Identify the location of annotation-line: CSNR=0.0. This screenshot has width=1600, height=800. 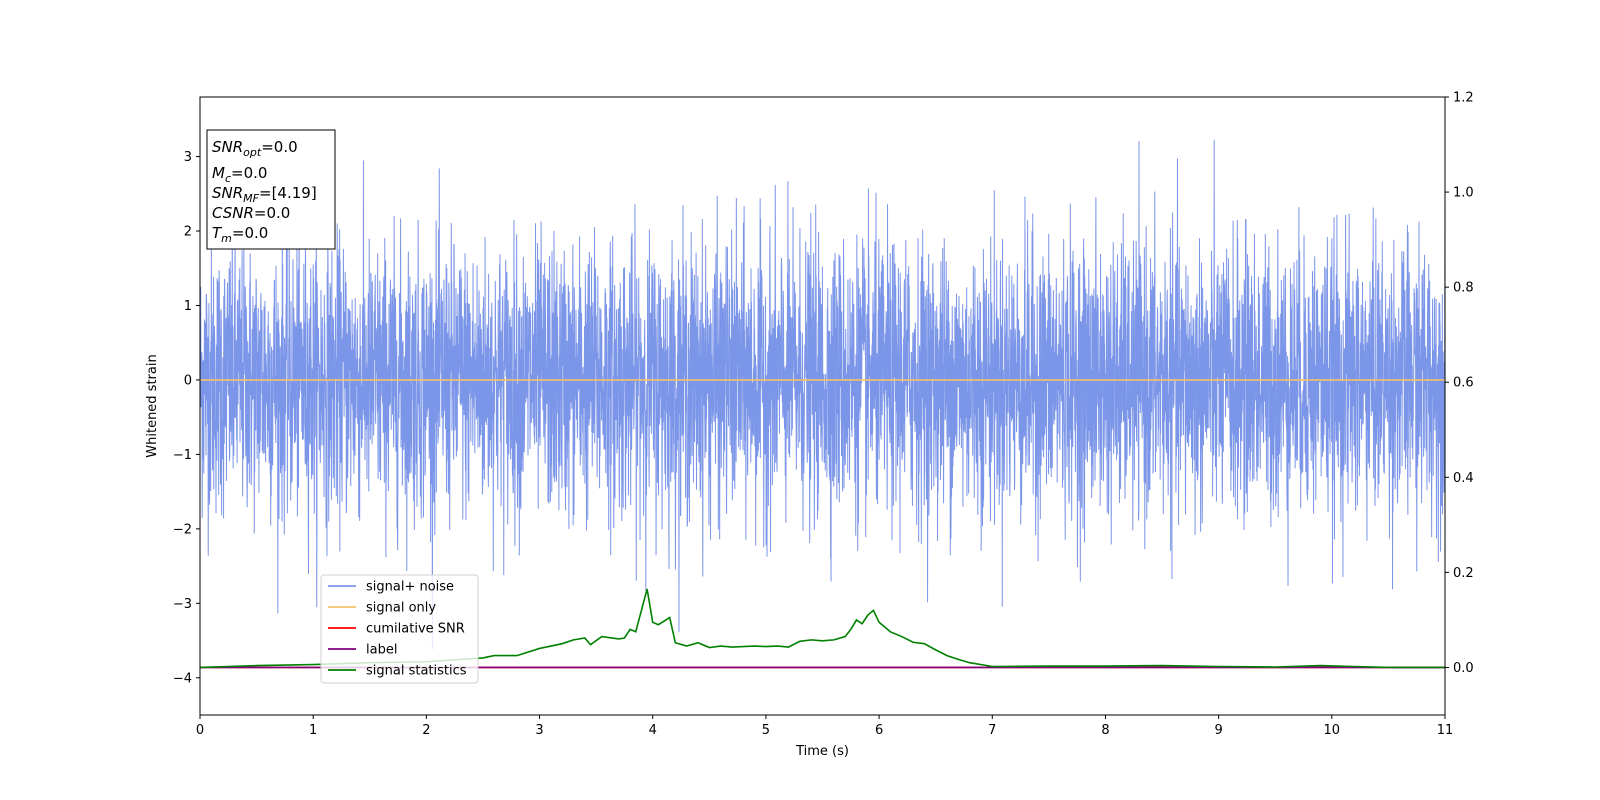
(251, 213).